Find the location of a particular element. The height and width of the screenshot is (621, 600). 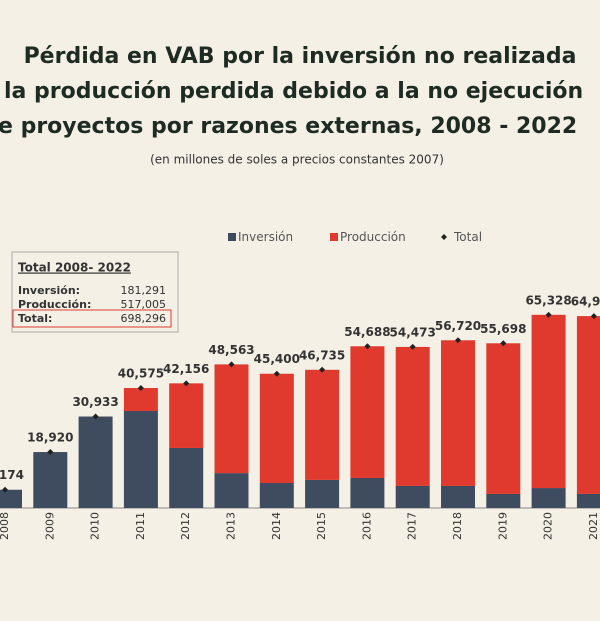

legend-label: Total is located at coordinates (467, 237).